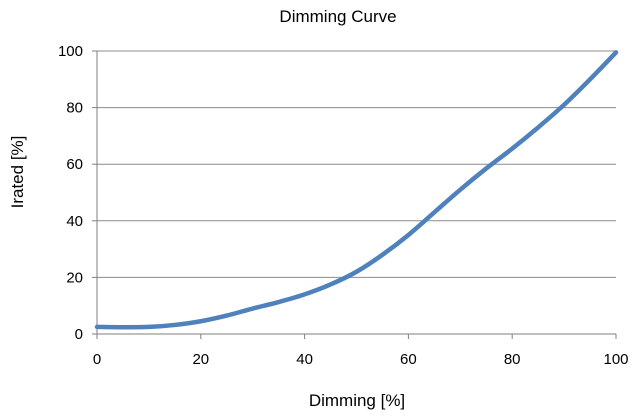  Describe the element at coordinates (512, 359) in the screenshot. I see `x-tick-label-80: 80` at that location.